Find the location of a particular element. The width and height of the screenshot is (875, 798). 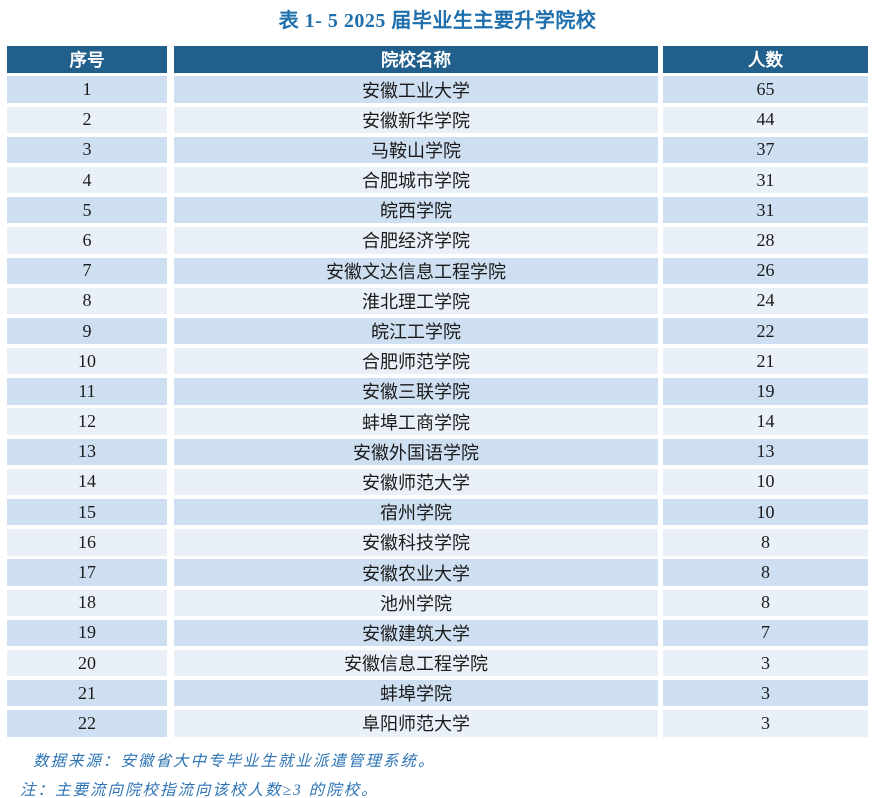

cell-count: 13 is located at coordinates (765, 451).